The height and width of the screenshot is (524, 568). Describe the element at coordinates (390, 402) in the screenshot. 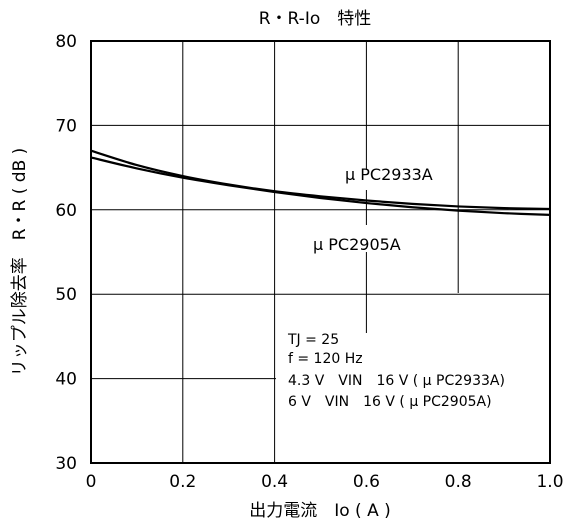

I see `condition-line-4: 6 V VIN 16 V ( μ PC2905A)` at that location.